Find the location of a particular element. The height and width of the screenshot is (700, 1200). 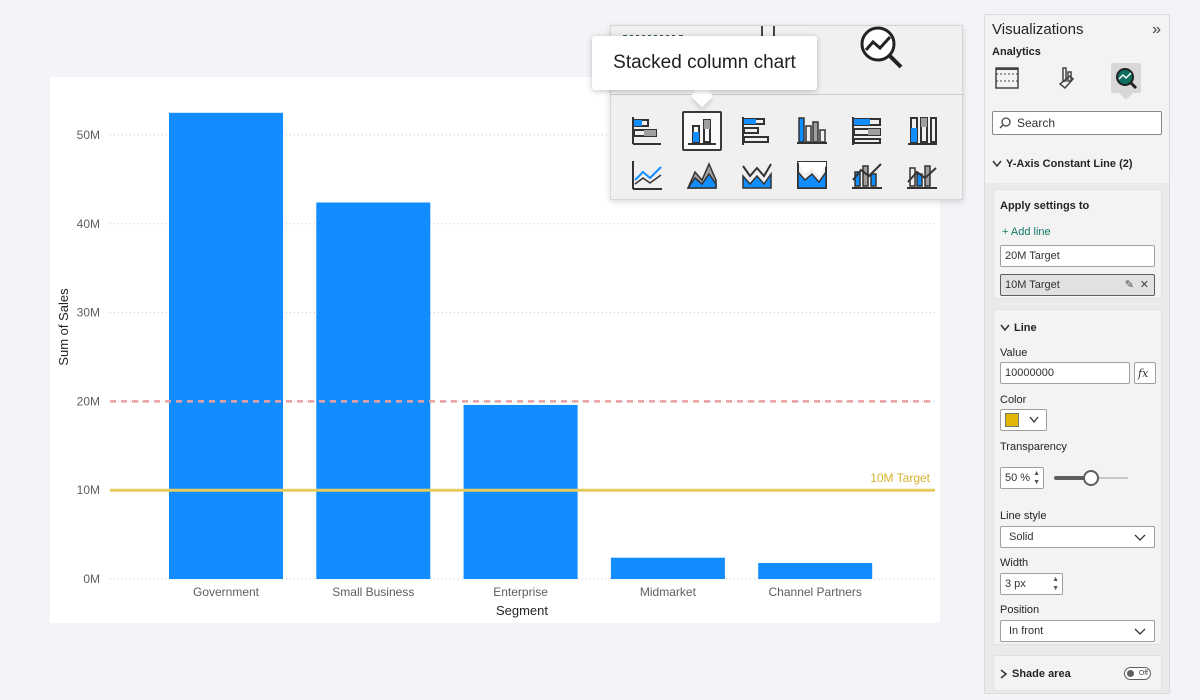

y-axis-ticks: 0M 10M 20M 30M 40M 50M is located at coordinates (88, 357).